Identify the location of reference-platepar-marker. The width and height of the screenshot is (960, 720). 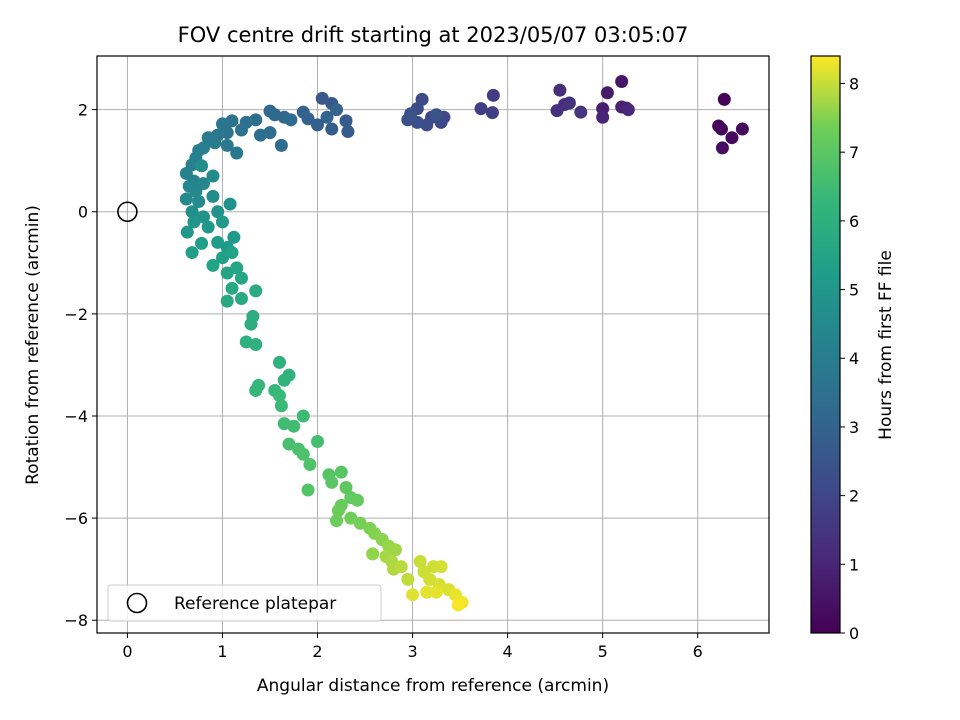
(127, 212).